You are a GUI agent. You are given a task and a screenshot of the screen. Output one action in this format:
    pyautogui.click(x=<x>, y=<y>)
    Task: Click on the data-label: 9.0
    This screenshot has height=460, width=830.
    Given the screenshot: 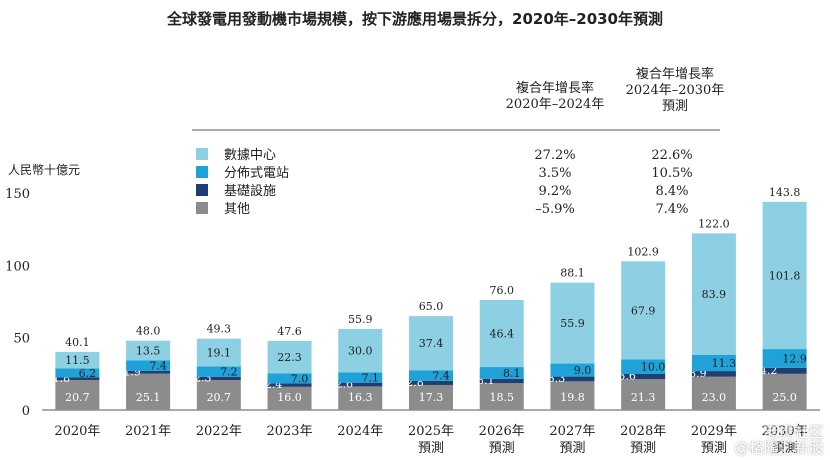 What is the action you would take?
    pyautogui.click(x=583, y=370)
    